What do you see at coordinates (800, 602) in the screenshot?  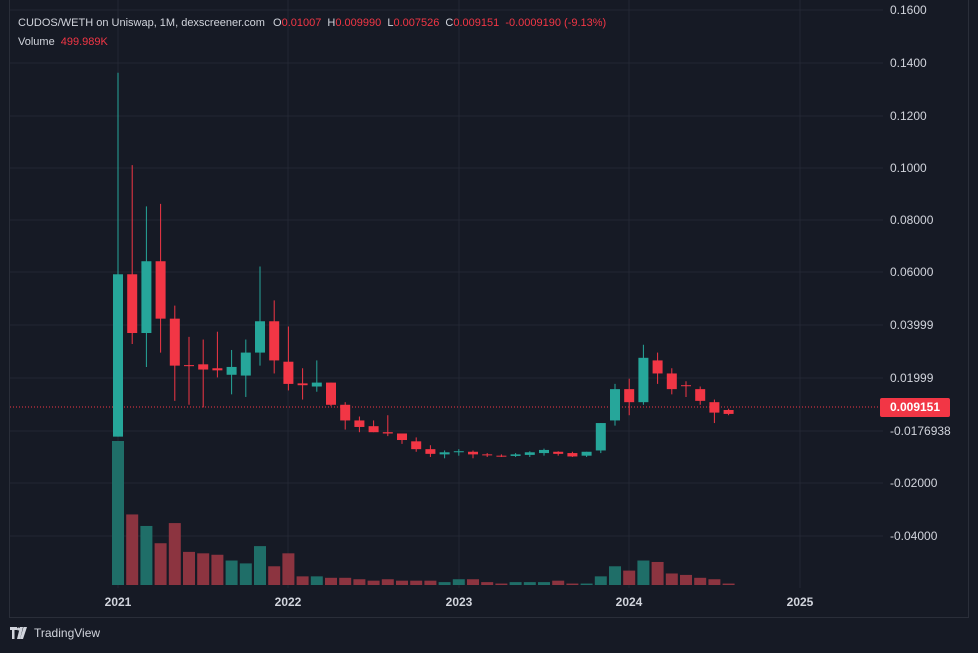 I see `x-tick-label: 2025` at bounding box center [800, 602].